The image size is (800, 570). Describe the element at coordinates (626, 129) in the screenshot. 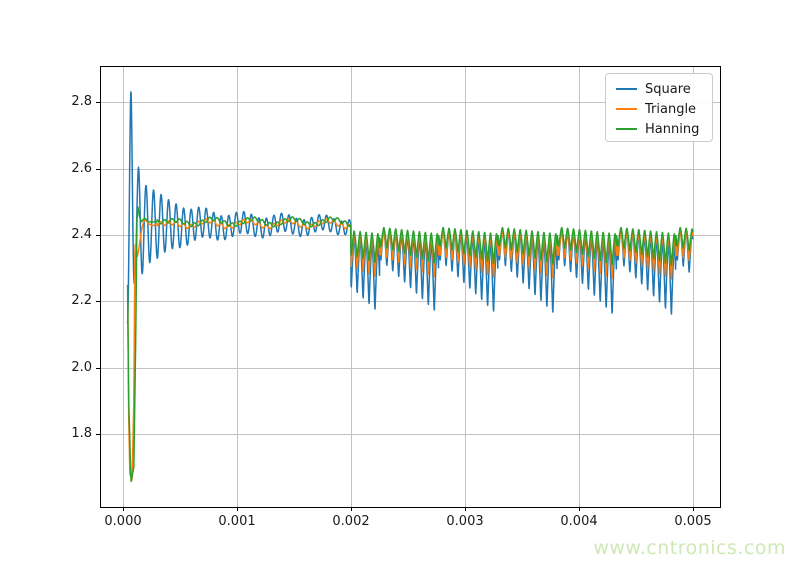

I see `hanning-line-swatch` at that location.